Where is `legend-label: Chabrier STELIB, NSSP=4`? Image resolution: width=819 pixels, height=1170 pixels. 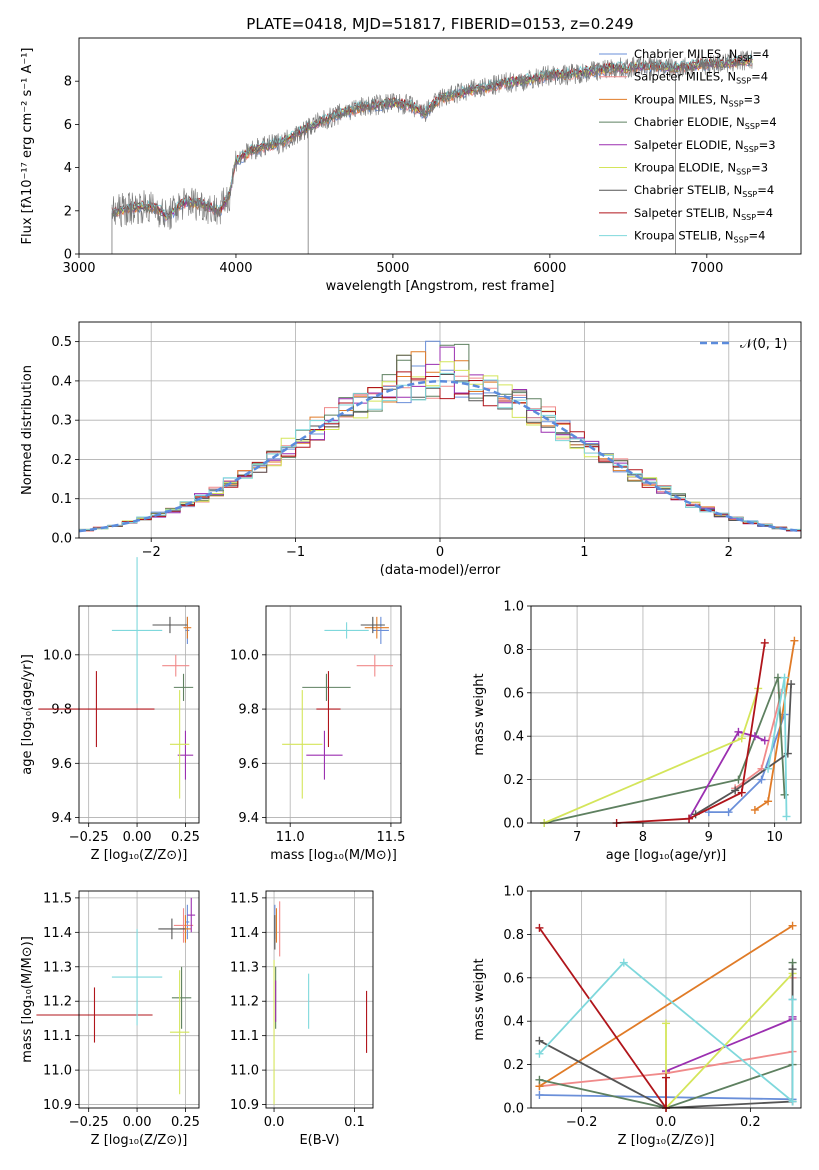 legend-label: Chabrier STELIB, NSSP=4 is located at coordinates (704, 191).